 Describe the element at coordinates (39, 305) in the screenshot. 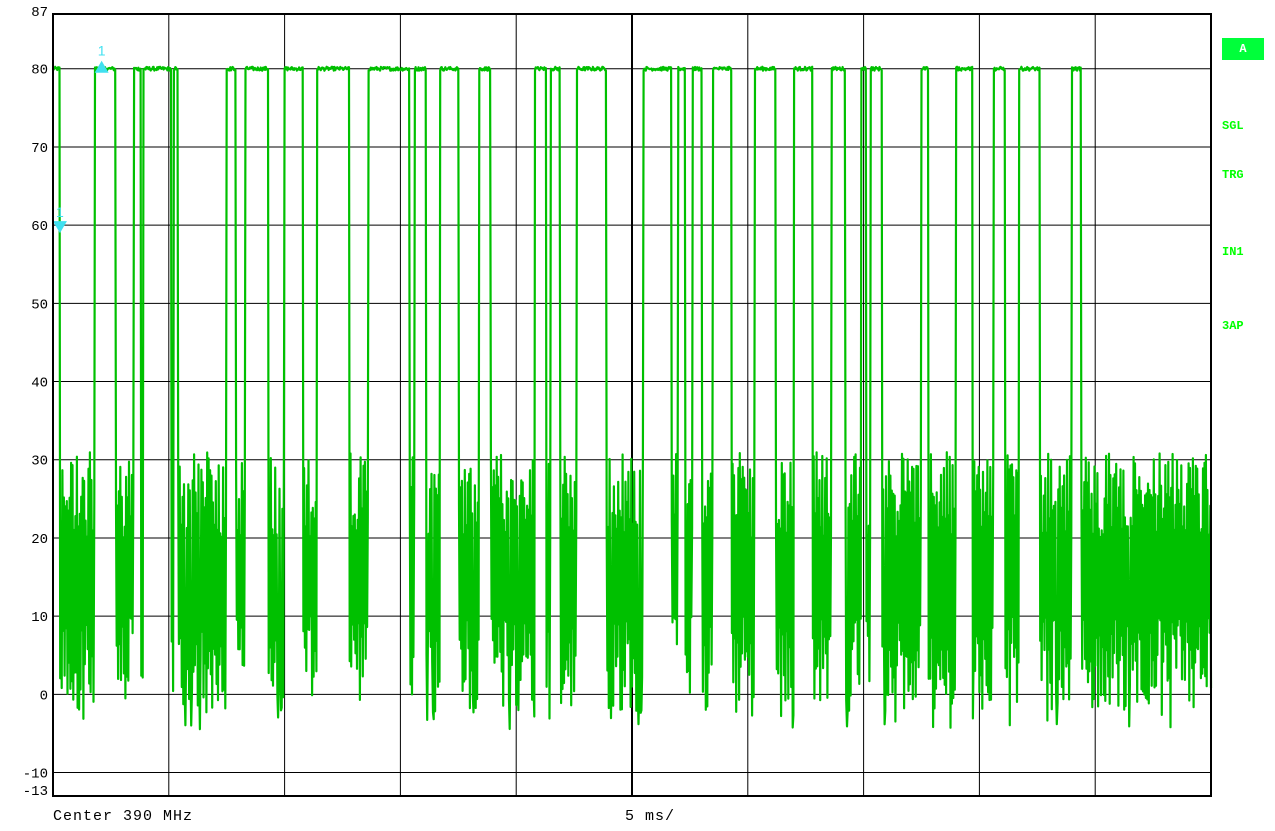

I see `y-tick-label: 50` at that location.